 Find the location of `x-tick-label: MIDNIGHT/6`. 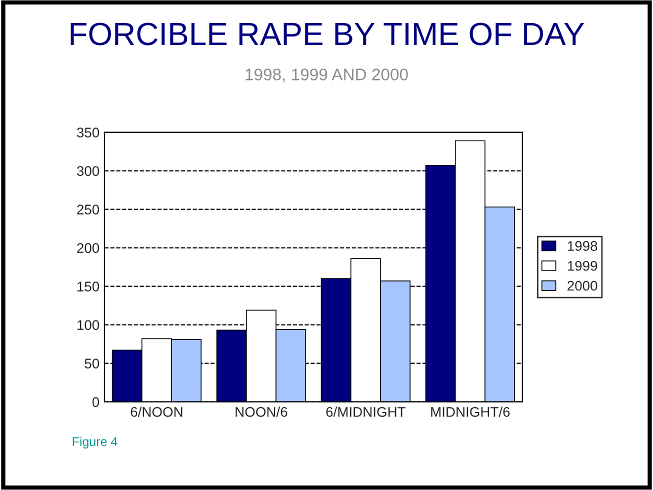

x-tick-label: MIDNIGHT/6 is located at coordinates (470, 411).